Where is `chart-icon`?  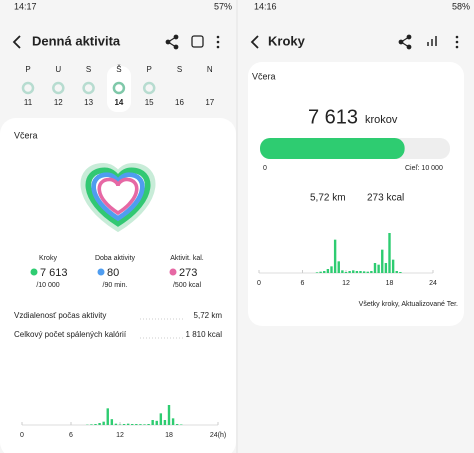
chart-icon is located at coordinates (432, 41).